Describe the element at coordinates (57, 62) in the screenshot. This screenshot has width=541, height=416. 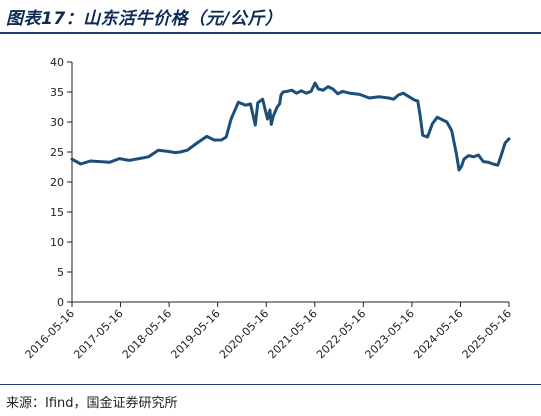
I see `y-tick-label: 40` at that location.